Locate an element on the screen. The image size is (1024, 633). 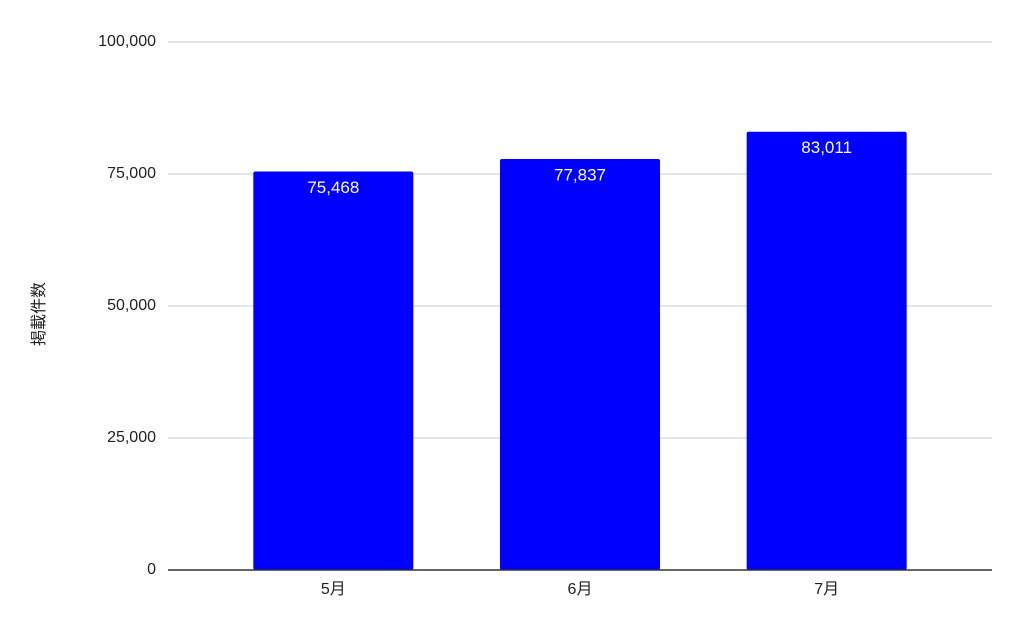
x-tick-label: 7月 is located at coordinates (826, 589).